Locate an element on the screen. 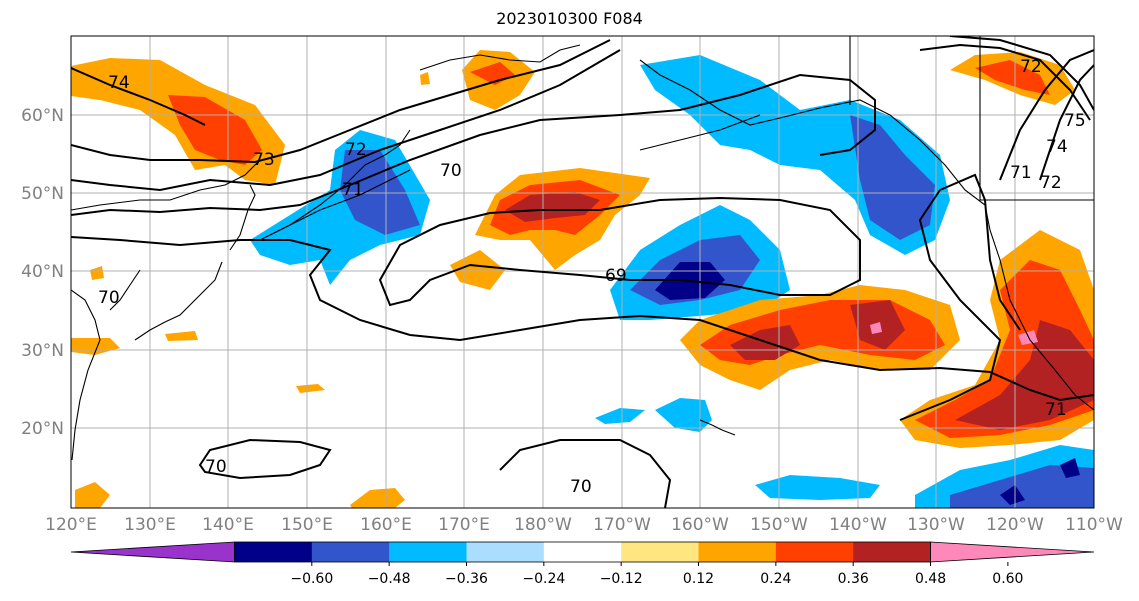 The height and width of the screenshot is (601, 1139). lon-label: 160°W is located at coordinates (700, 525).